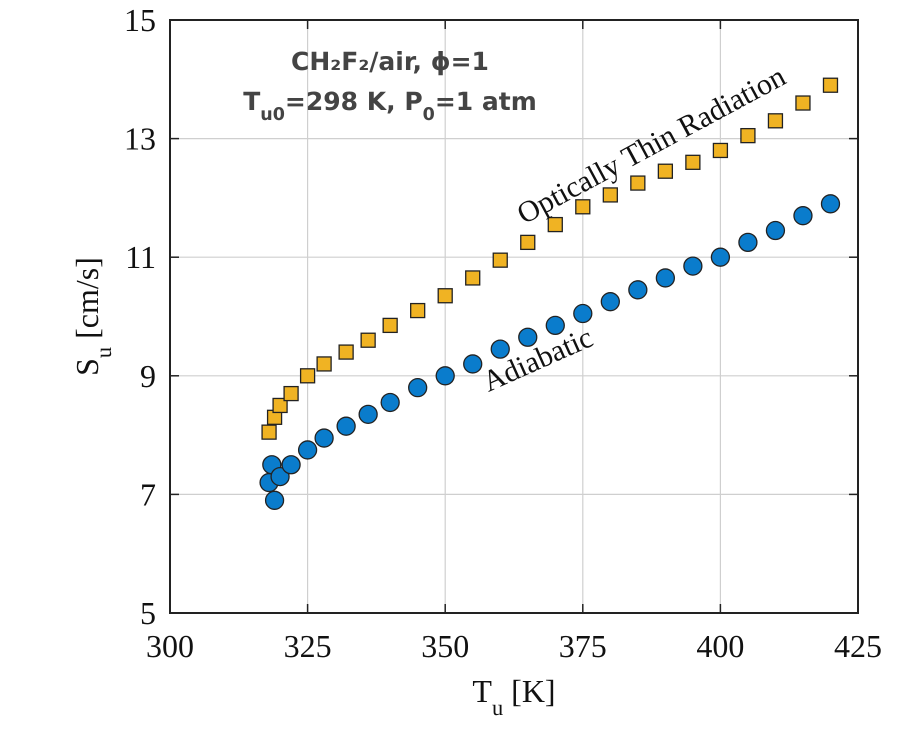 This screenshot has width=900, height=740. Describe the element at coordinates (390, 106) in the screenshot. I see `annotation: T$_{u0}$=298 K, P$_{0}$=1 atm` at that location.